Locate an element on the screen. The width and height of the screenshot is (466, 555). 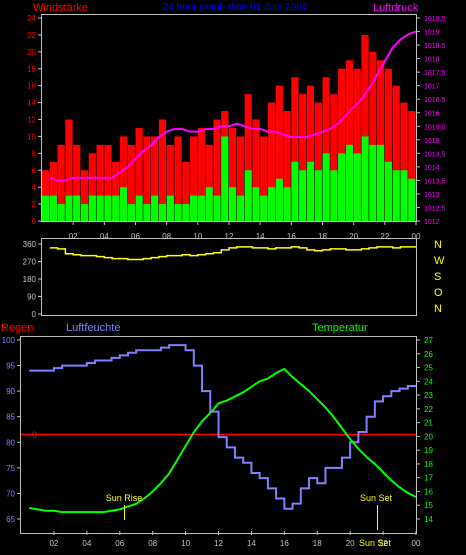
wind-time-tick-label: 18 is located at coordinates (322, 236).